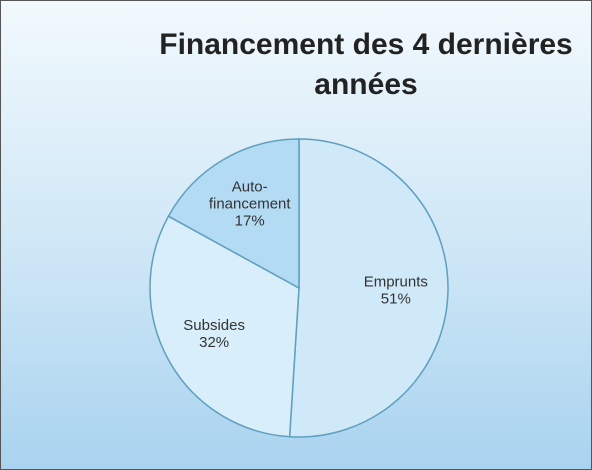 The width and height of the screenshot is (592, 470). I want to click on slice-label-line: Subsides, so click(214, 325).